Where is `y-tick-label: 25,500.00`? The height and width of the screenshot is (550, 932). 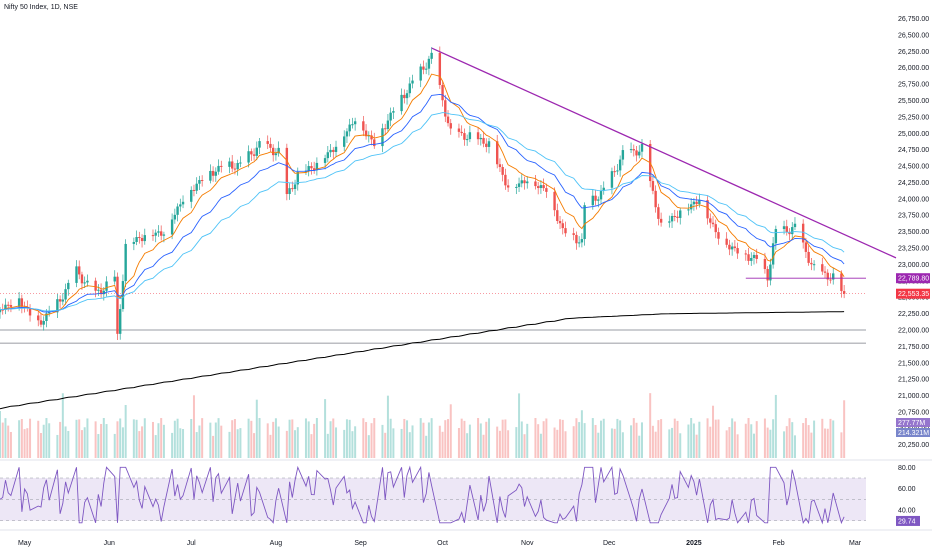
y-tick-label: 25,500.00 is located at coordinates (913, 101).